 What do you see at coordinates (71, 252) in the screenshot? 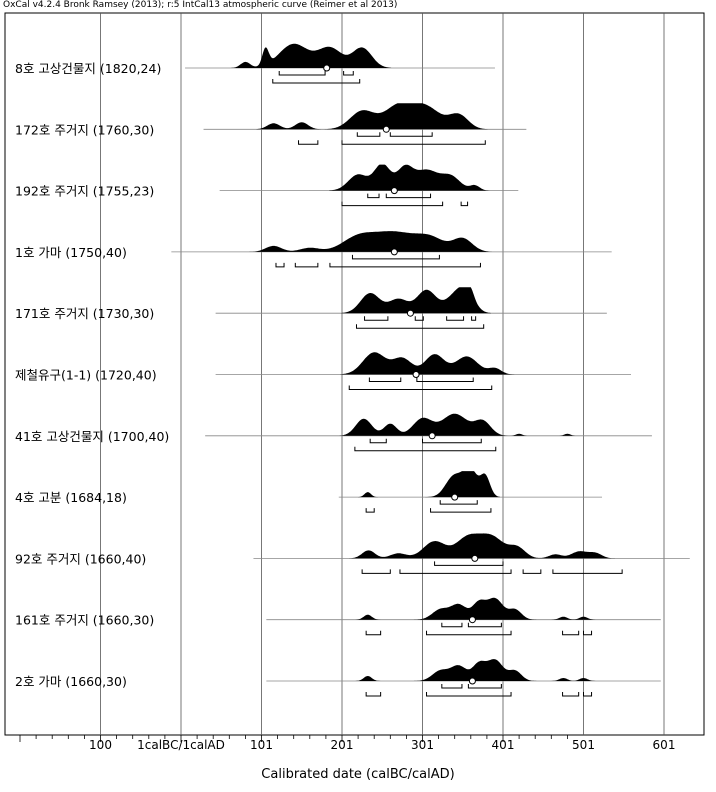
I see `sample-label: 1호 가마 (1750,40)` at bounding box center [71, 252].